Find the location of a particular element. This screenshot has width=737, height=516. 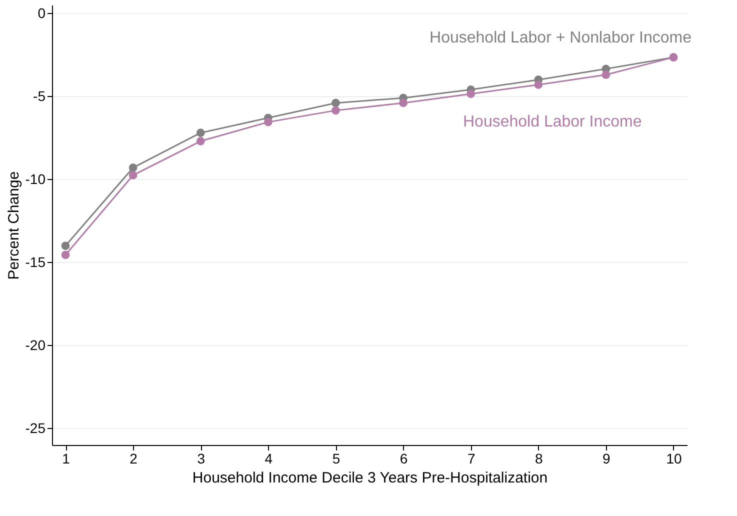

y-tick-label: -25 is located at coordinates (35, 428).